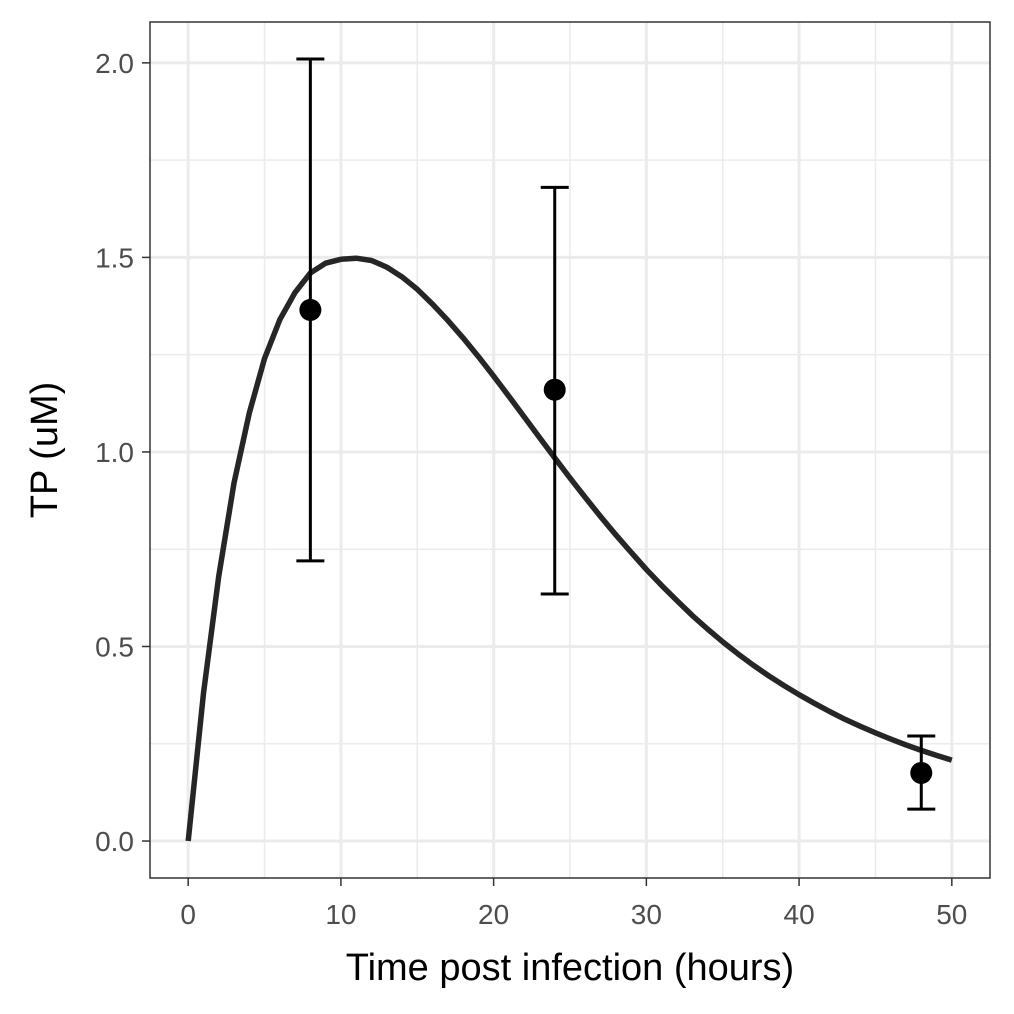 This screenshot has height=1014, width=1014. Describe the element at coordinates (573, 904) in the screenshot. I see `x-axis: 0 10 20 30 40 50` at that location.